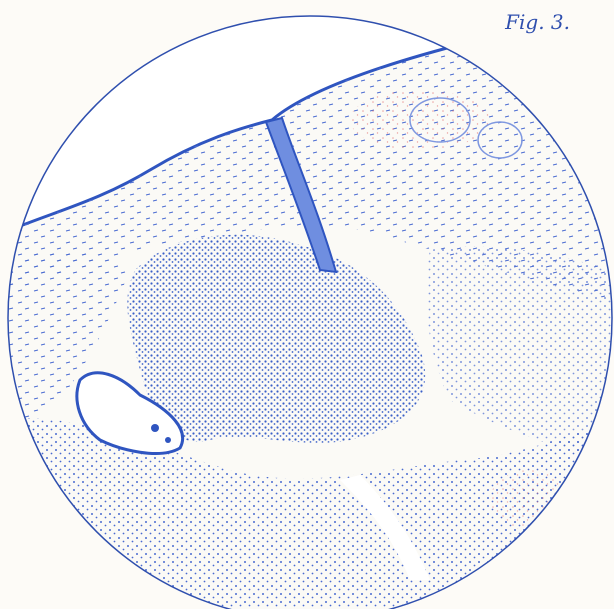 The image size is (614, 609). I want to click on right-tissue, so click(519, 353).